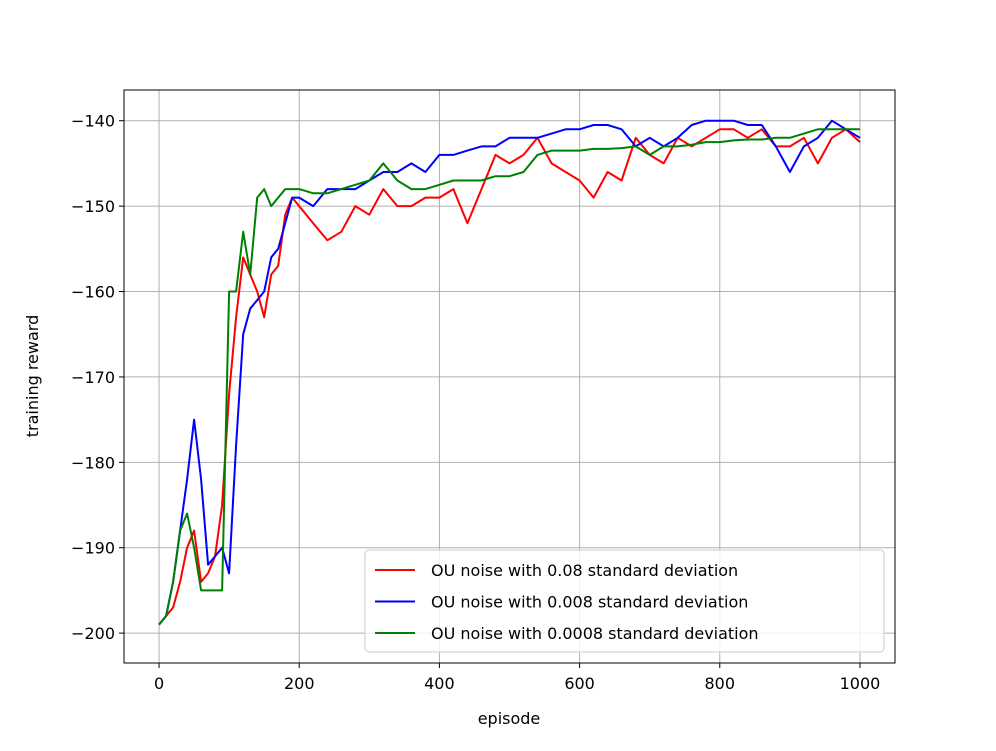 This screenshot has width=996, height=751. I want to click on legend-label: OU noise with 0.008 standard deviation, so click(589, 602).